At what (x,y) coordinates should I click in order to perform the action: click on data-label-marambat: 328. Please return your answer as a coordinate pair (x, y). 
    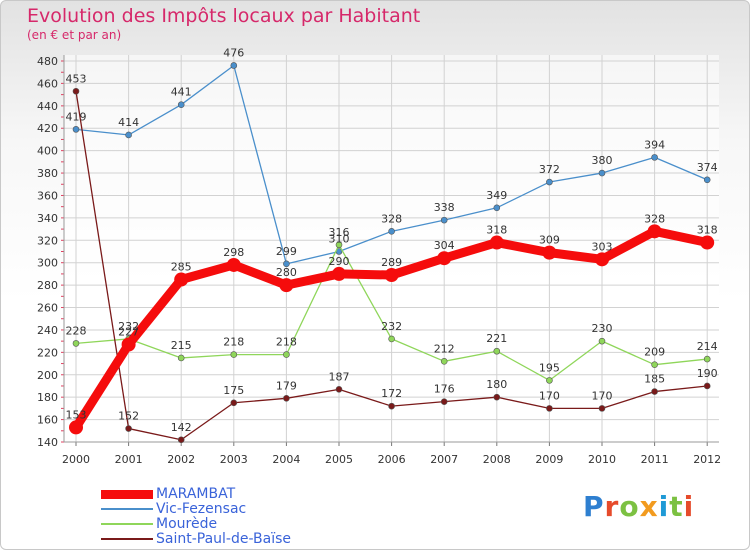
    Looking at the image, I should click on (654, 218).